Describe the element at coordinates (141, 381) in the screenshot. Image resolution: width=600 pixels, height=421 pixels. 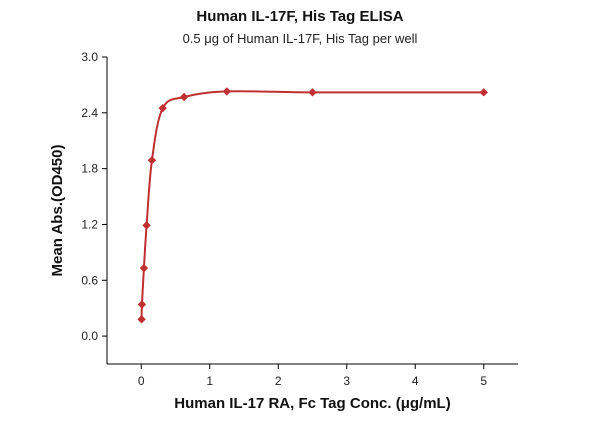
I see `x-tick-label: 0` at that location.